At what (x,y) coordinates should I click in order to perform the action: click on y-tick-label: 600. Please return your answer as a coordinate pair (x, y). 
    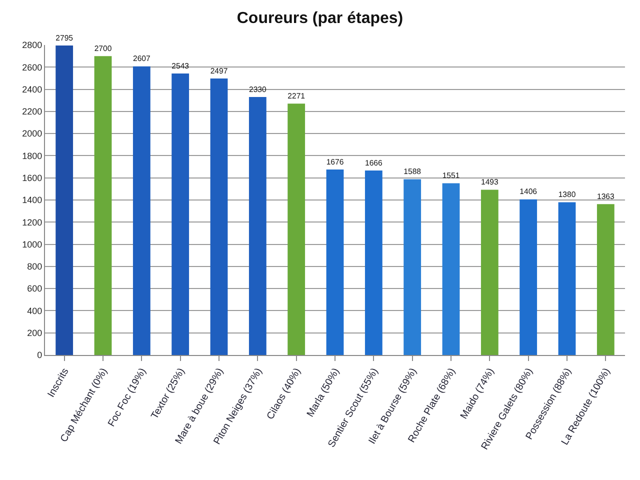
    Looking at the image, I should click on (34, 289).